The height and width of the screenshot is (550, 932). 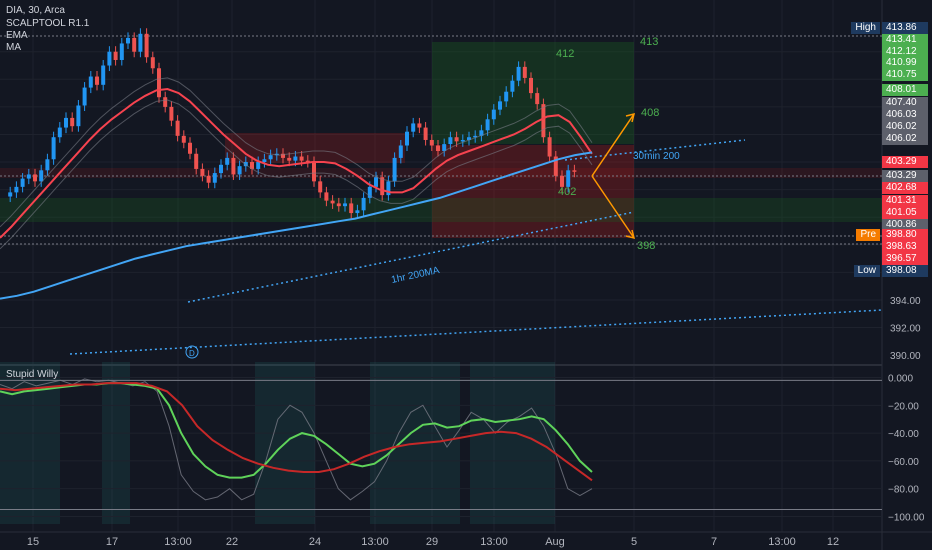 What do you see at coordinates (905, 235) in the screenshot?
I see `price-label-pre: 398.80` at bounding box center [905, 235].